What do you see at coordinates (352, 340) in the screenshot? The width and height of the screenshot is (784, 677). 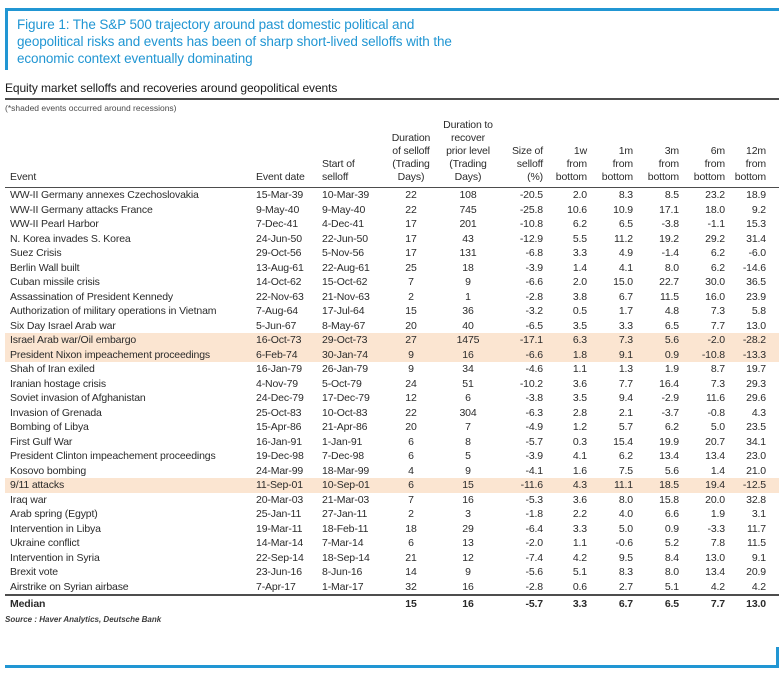 I see `cell-start-of-selloff: 29-Oct-73` at bounding box center [352, 340].